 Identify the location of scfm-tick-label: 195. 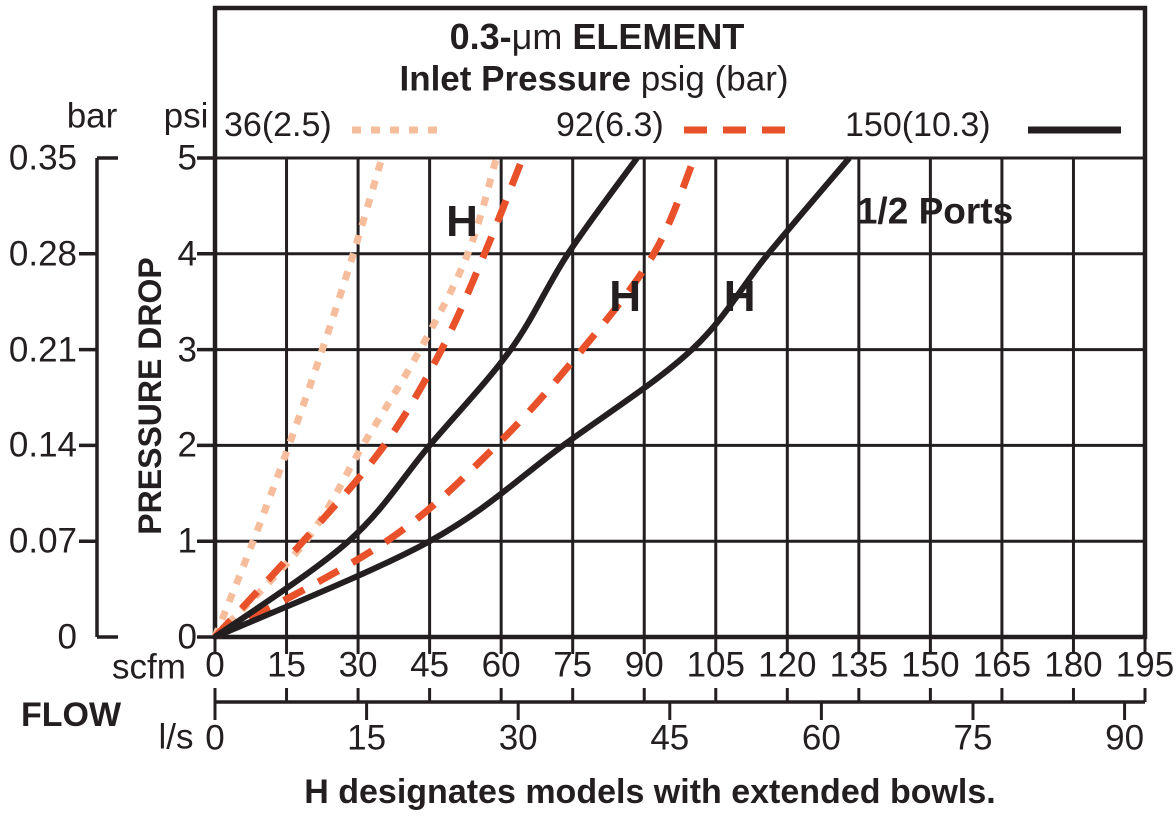
(1145, 665).